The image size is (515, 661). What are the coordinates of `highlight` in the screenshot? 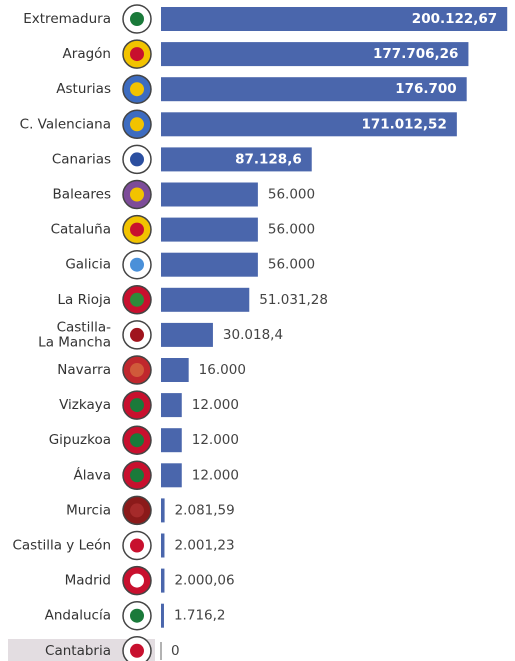 It's located at (81, 650).